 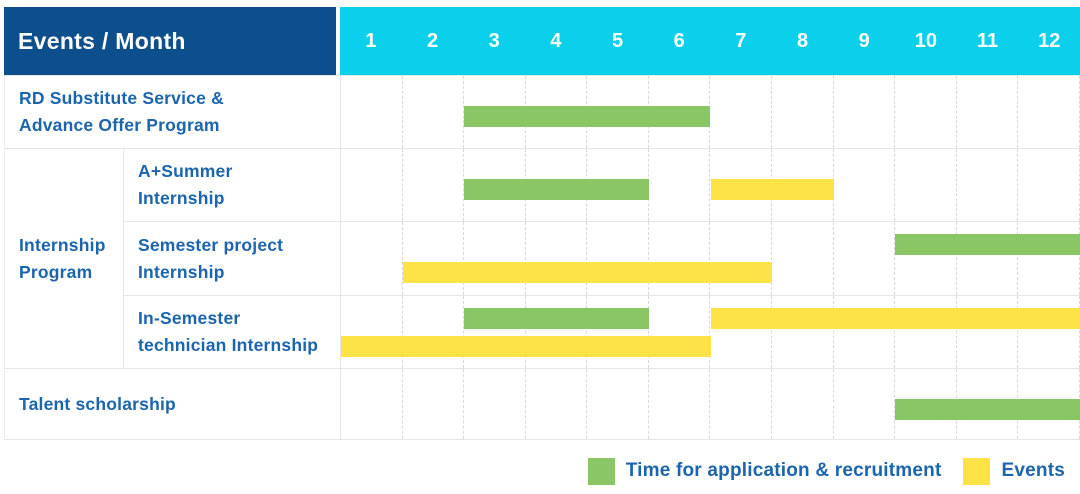 What do you see at coordinates (494, 40) in the screenshot?
I see `month-label: 3` at bounding box center [494, 40].